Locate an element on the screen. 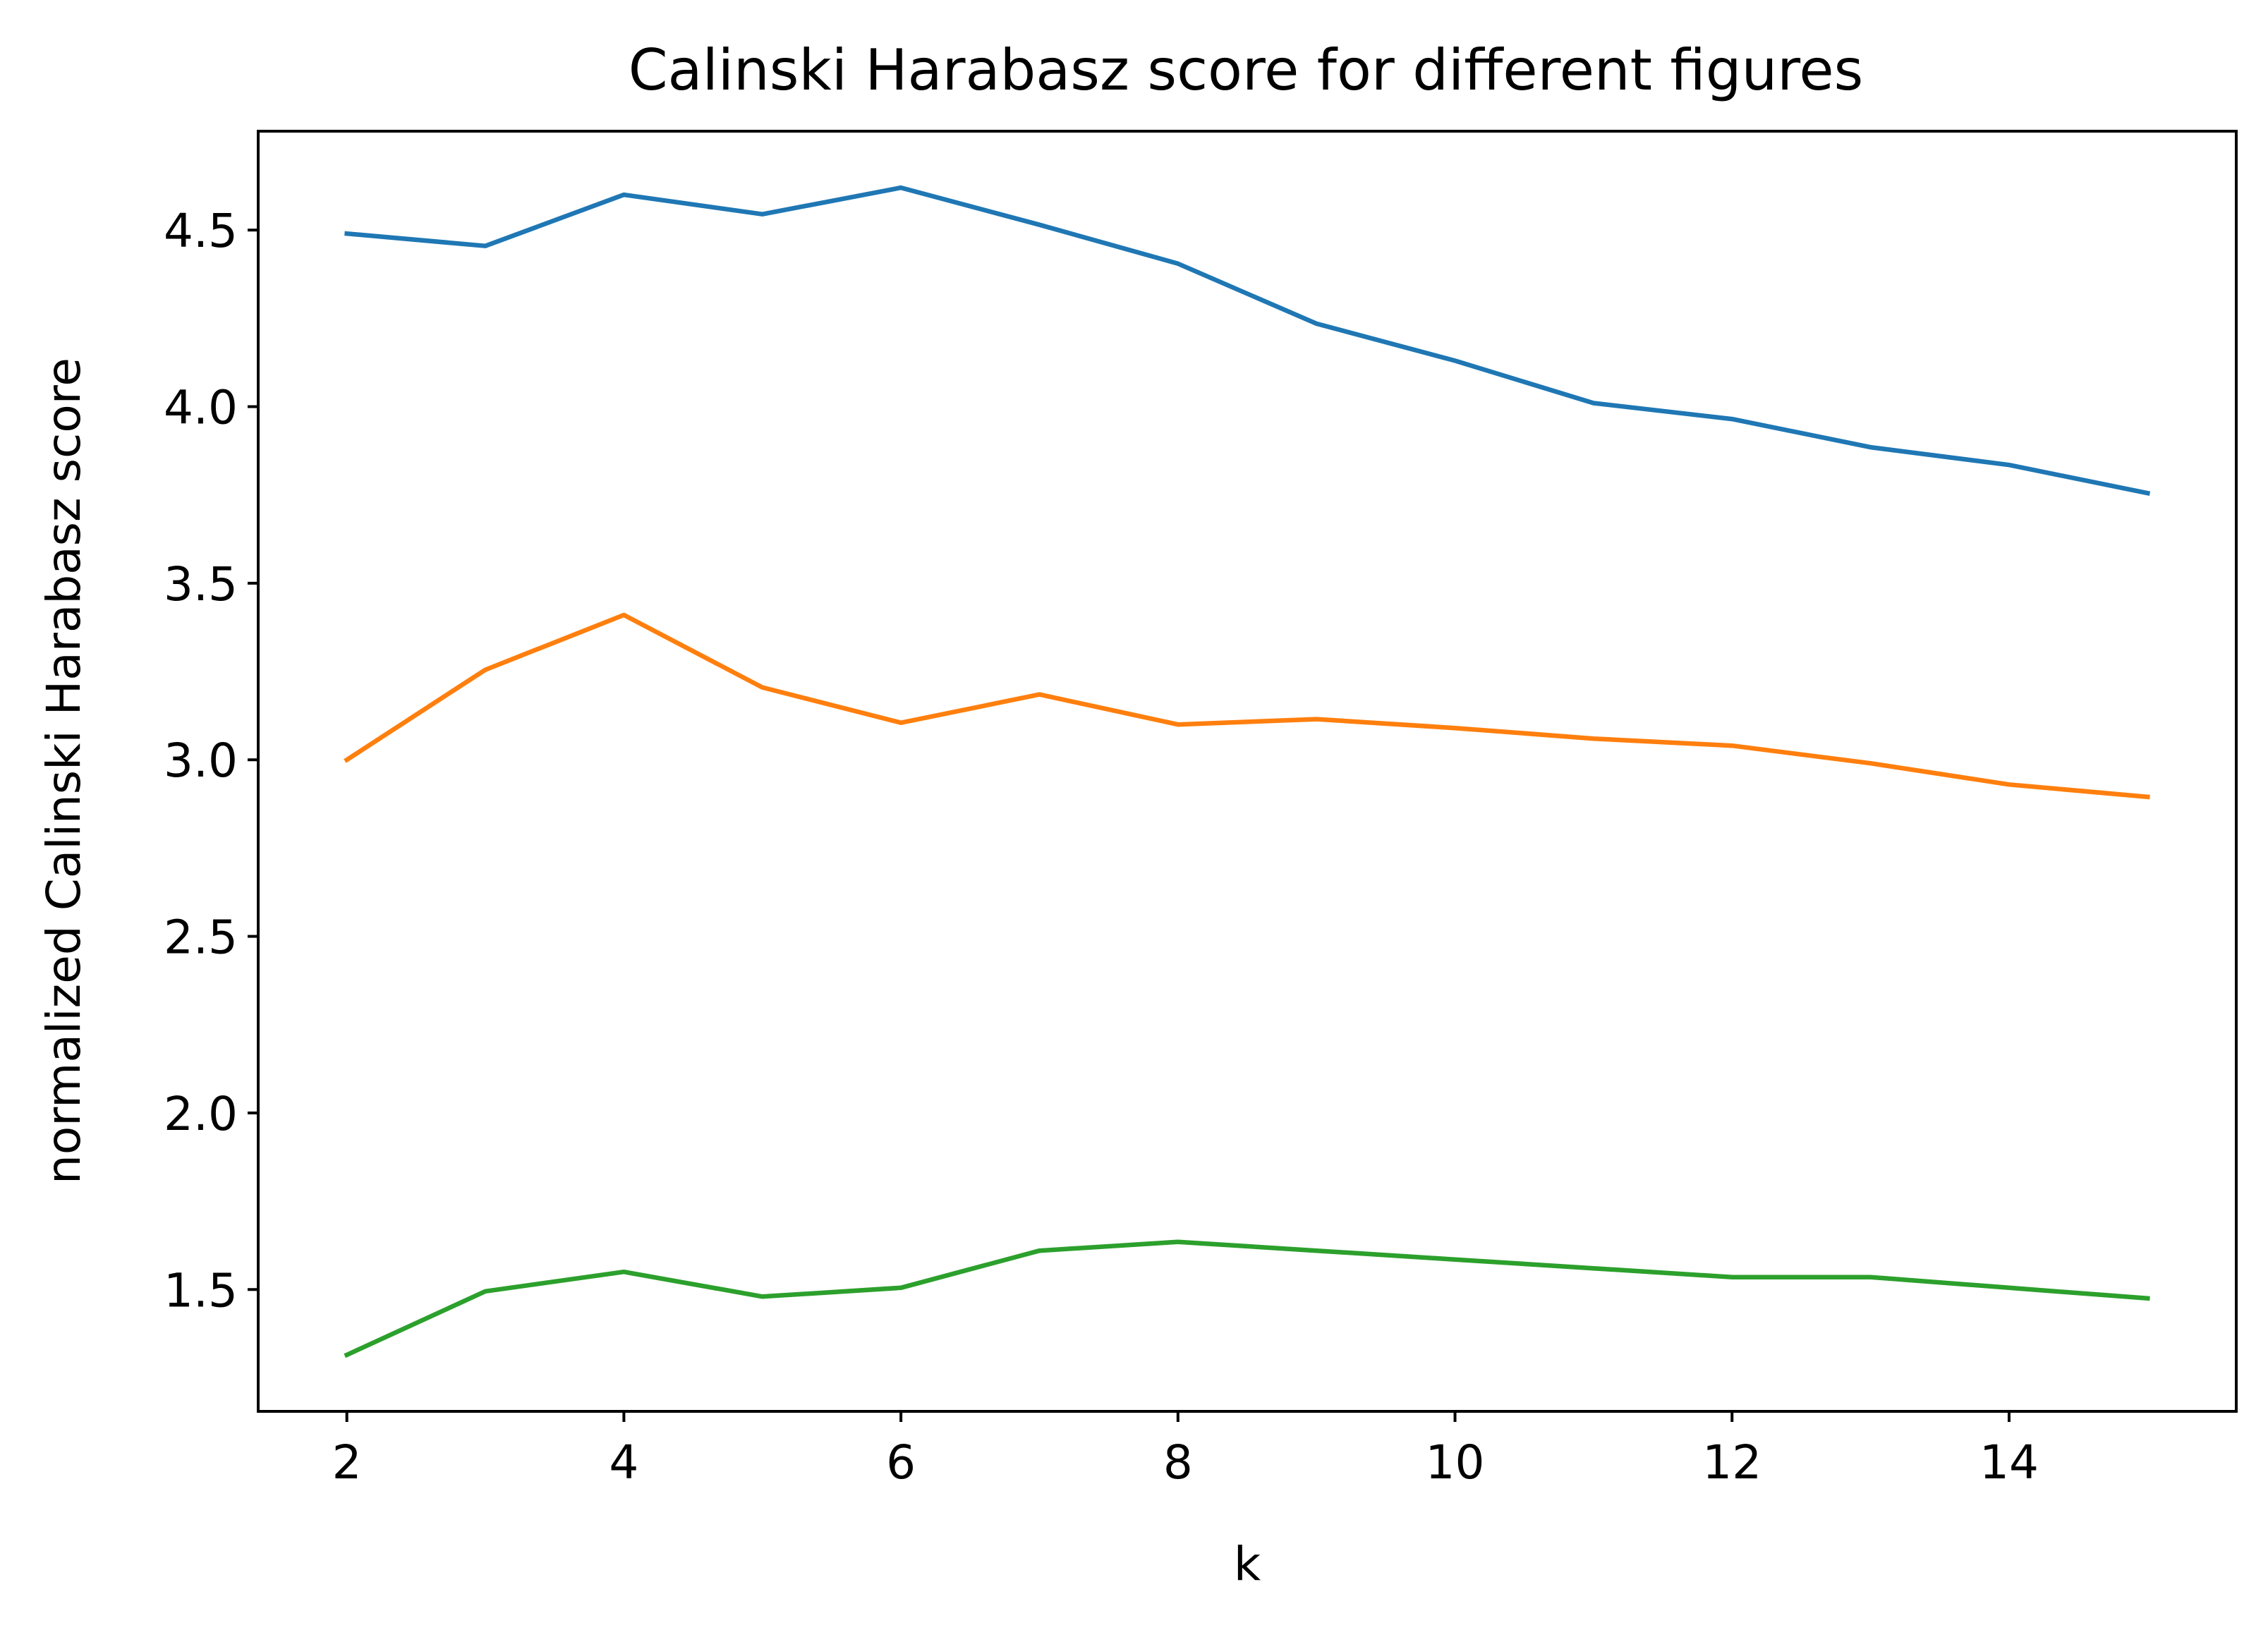  y-axis: 1.5 2.0 2.5 3.0 3.5 4.0 4.5 is located at coordinates (211, 761).